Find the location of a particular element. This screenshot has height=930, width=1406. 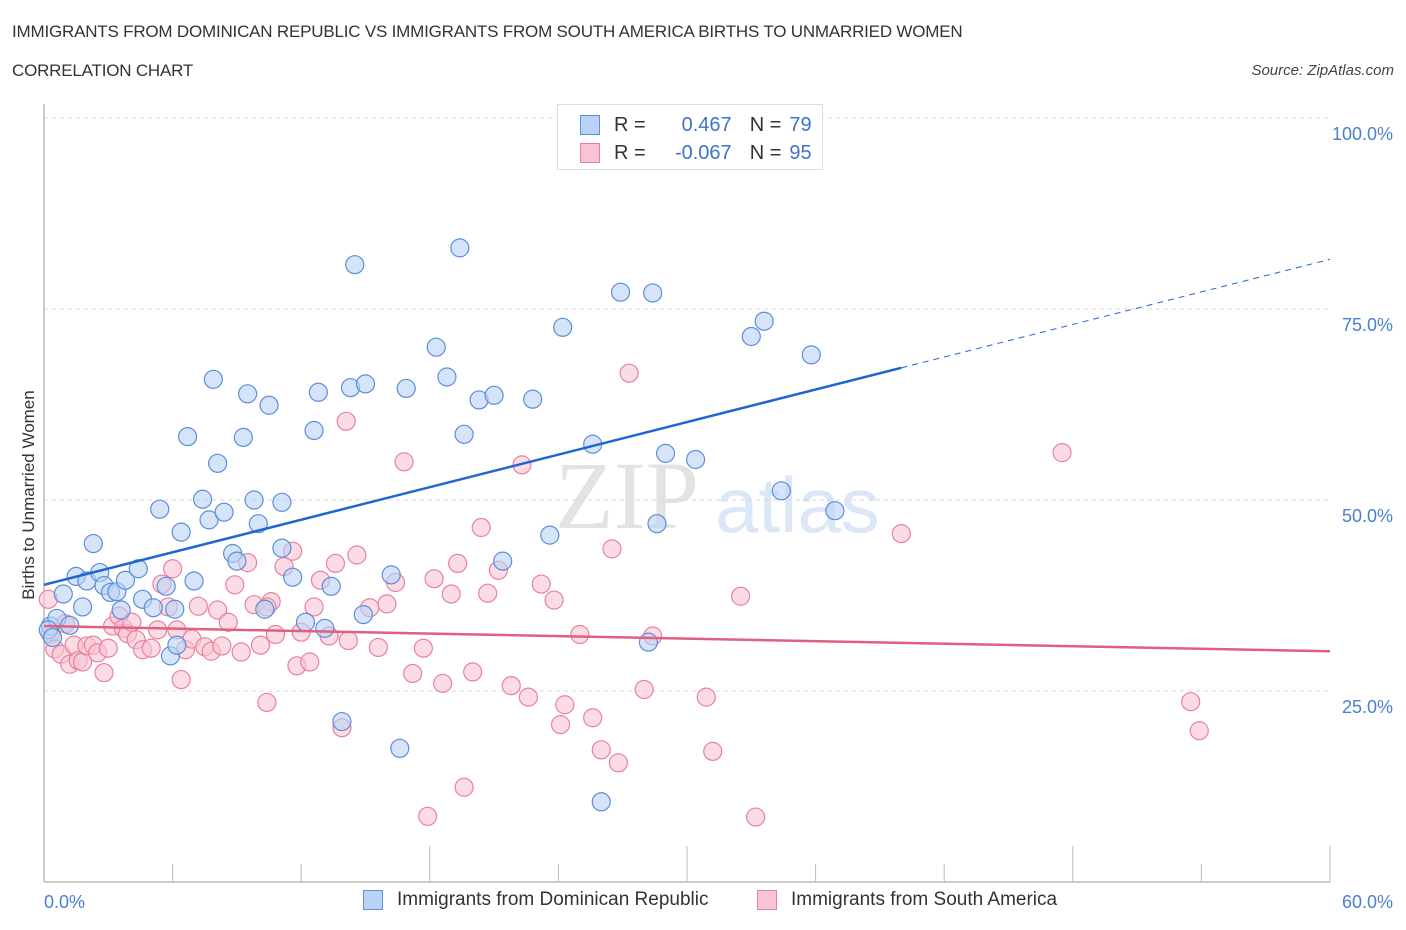

legend-label: Immigrants from South America is located at coordinates (924, 899).